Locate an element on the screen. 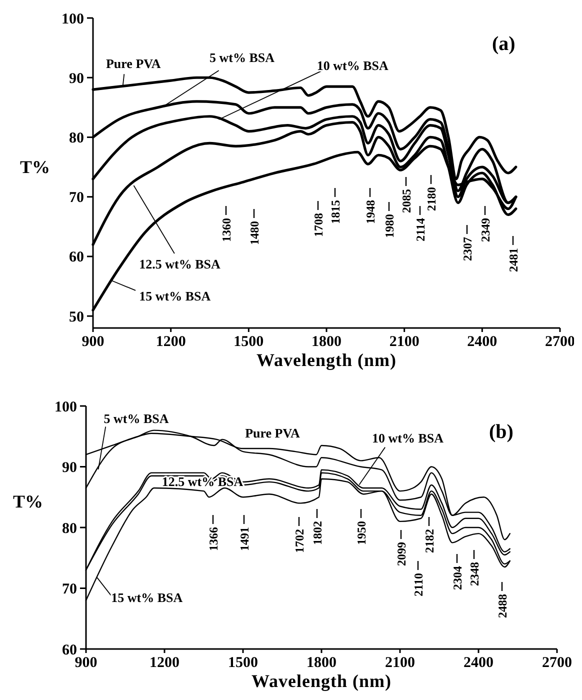 This screenshot has height=700, width=582. annotation: 2304 is located at coordinates (457, 578).